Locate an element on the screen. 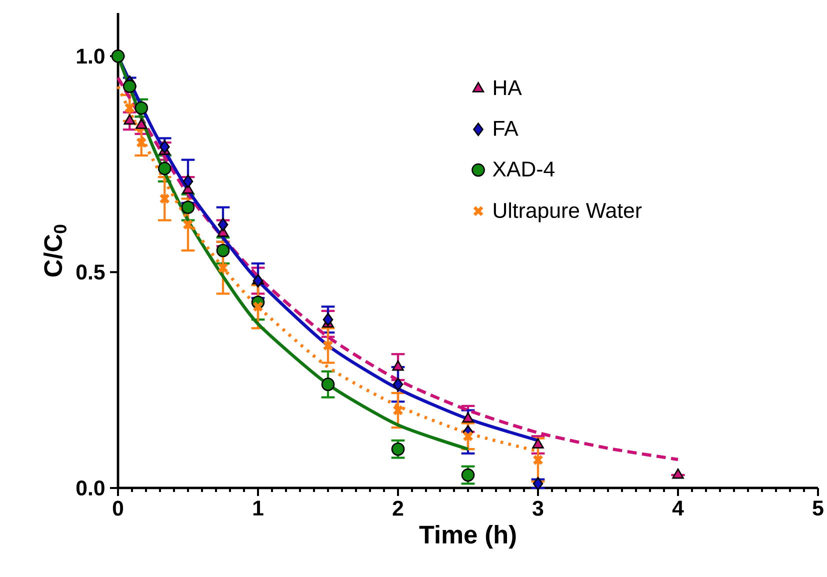 The height and width of the screenshot is (577, 827). y-tick-label: 0.0 is located at coordinates (90, 488).